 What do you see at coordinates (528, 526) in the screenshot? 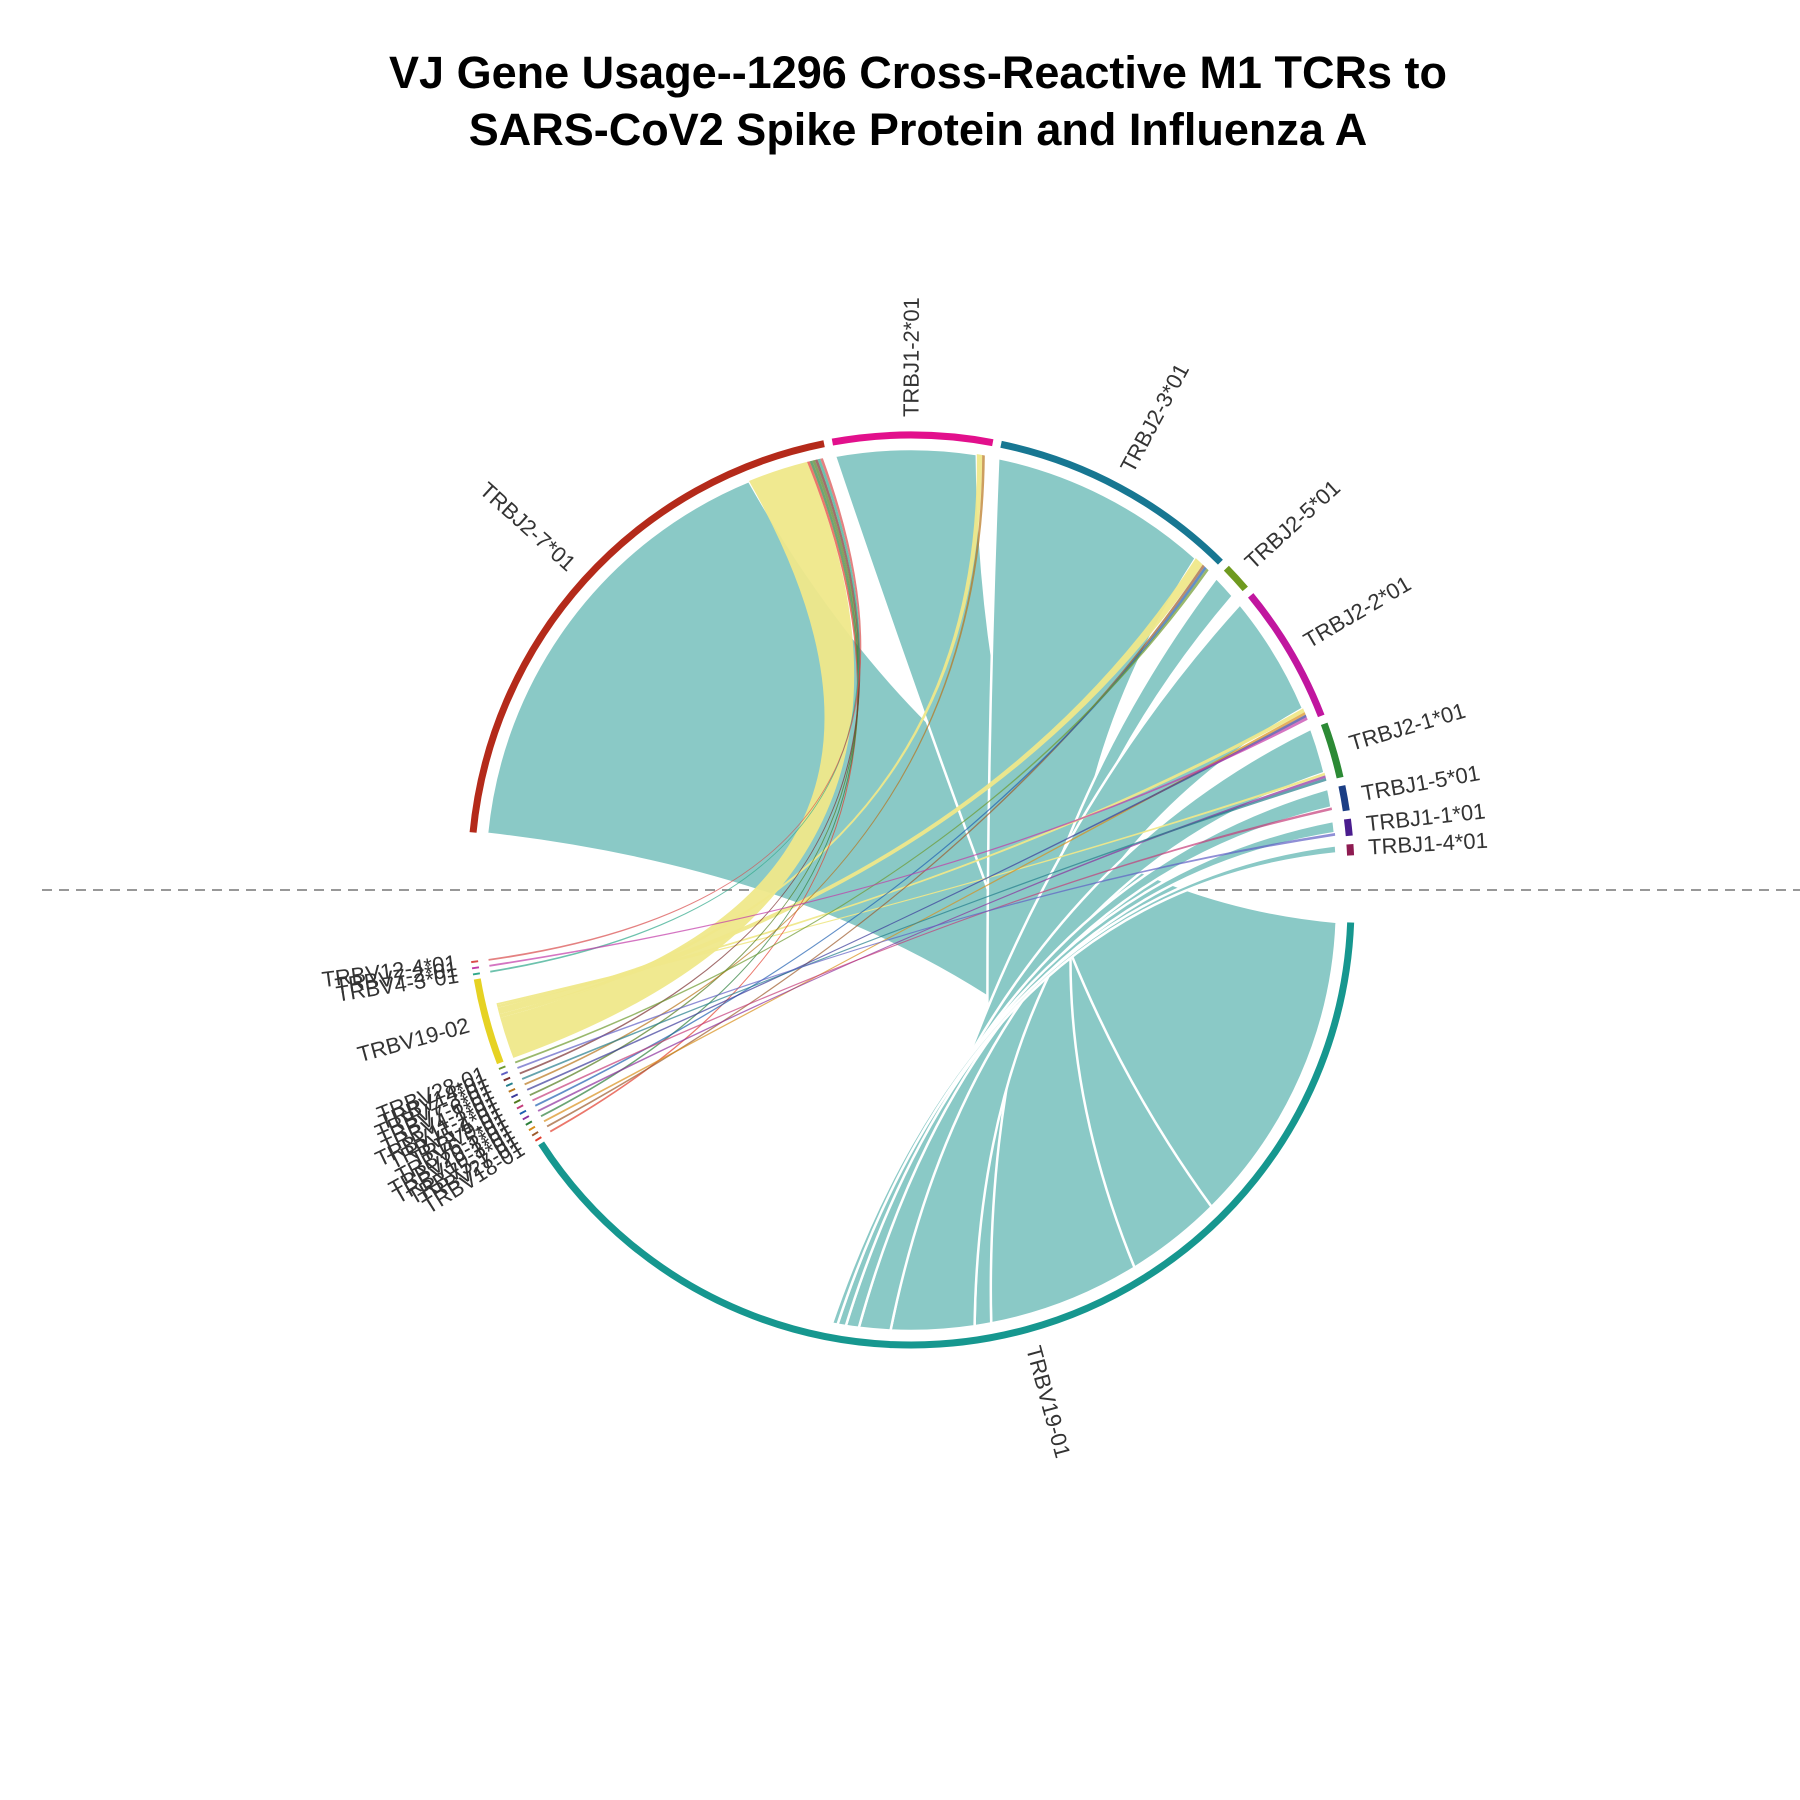
I see `sector-label-trbj2-7-01: TRBJ2-7*01` at bounding box center [528, 526].